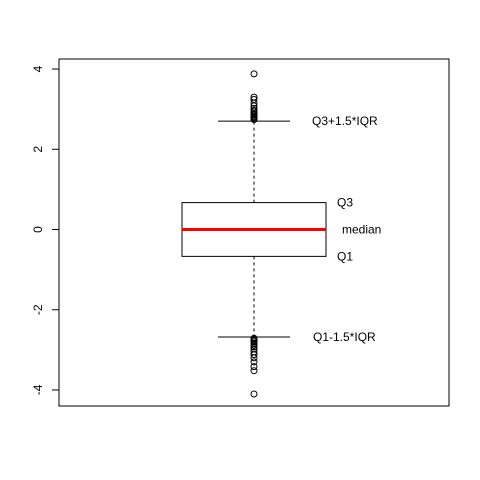 Image resolution: width=480 pixels, height=480 pixels. I want to click on annotation-q3: Q3, so click(345, 203).